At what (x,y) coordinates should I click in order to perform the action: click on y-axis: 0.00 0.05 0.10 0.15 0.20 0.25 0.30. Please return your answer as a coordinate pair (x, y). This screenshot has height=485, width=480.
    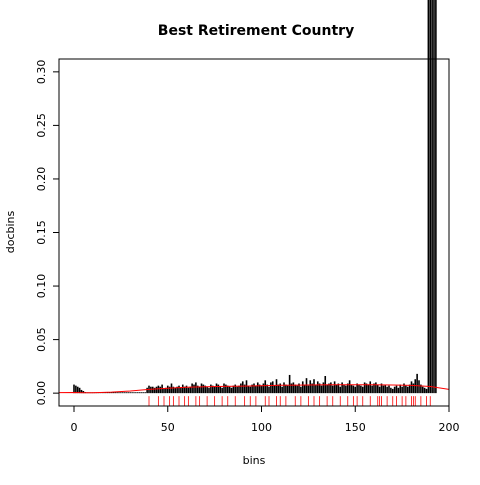
    Looking at the image, I should click on (47, 233).